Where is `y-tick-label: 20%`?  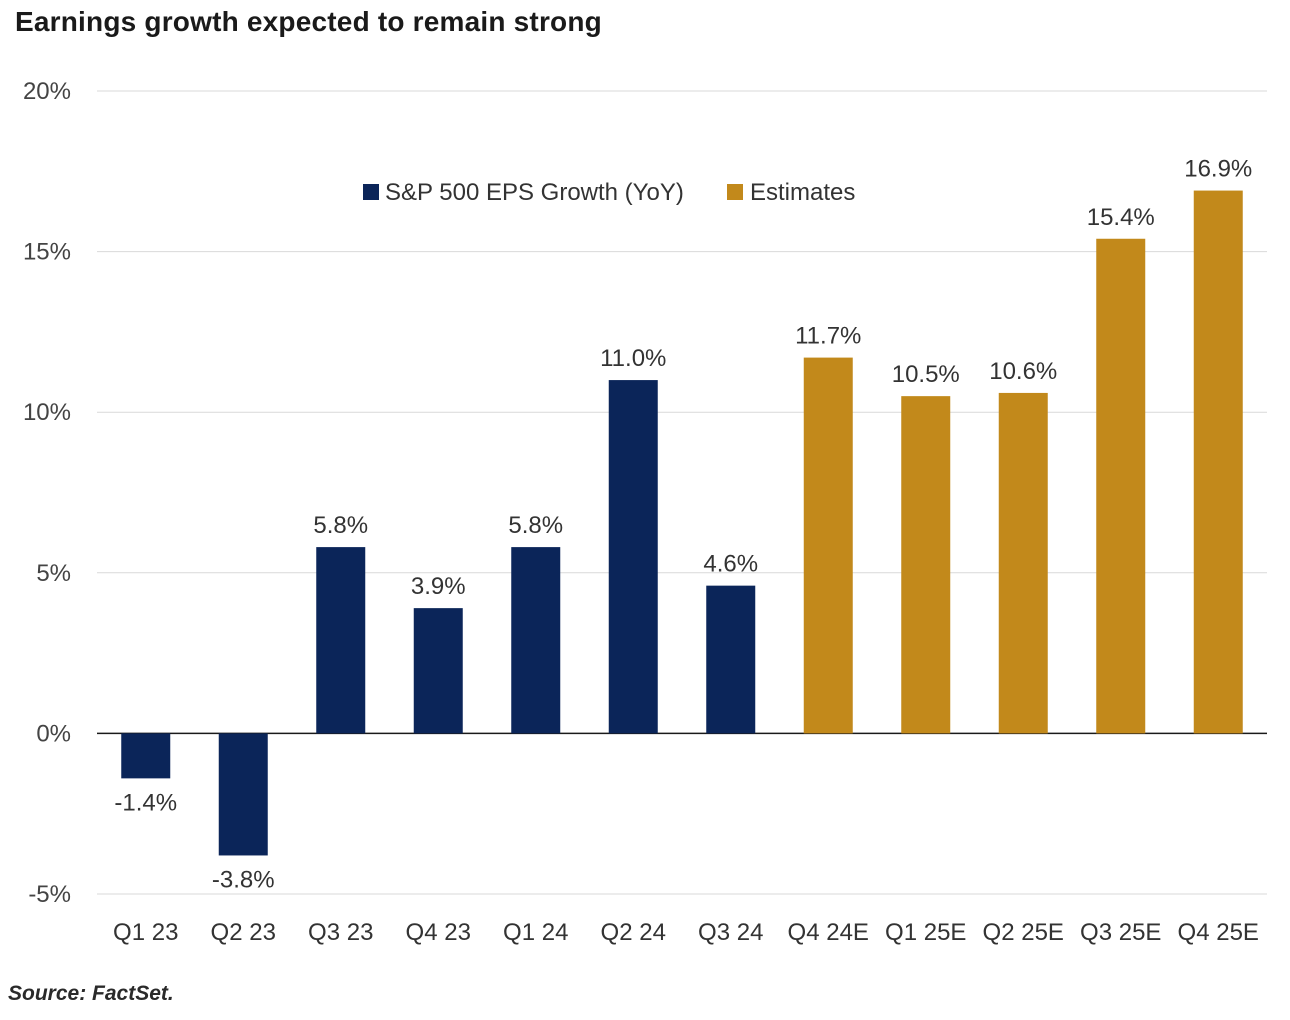 y-tick-label: 20% is located at coordinates (47, 91).